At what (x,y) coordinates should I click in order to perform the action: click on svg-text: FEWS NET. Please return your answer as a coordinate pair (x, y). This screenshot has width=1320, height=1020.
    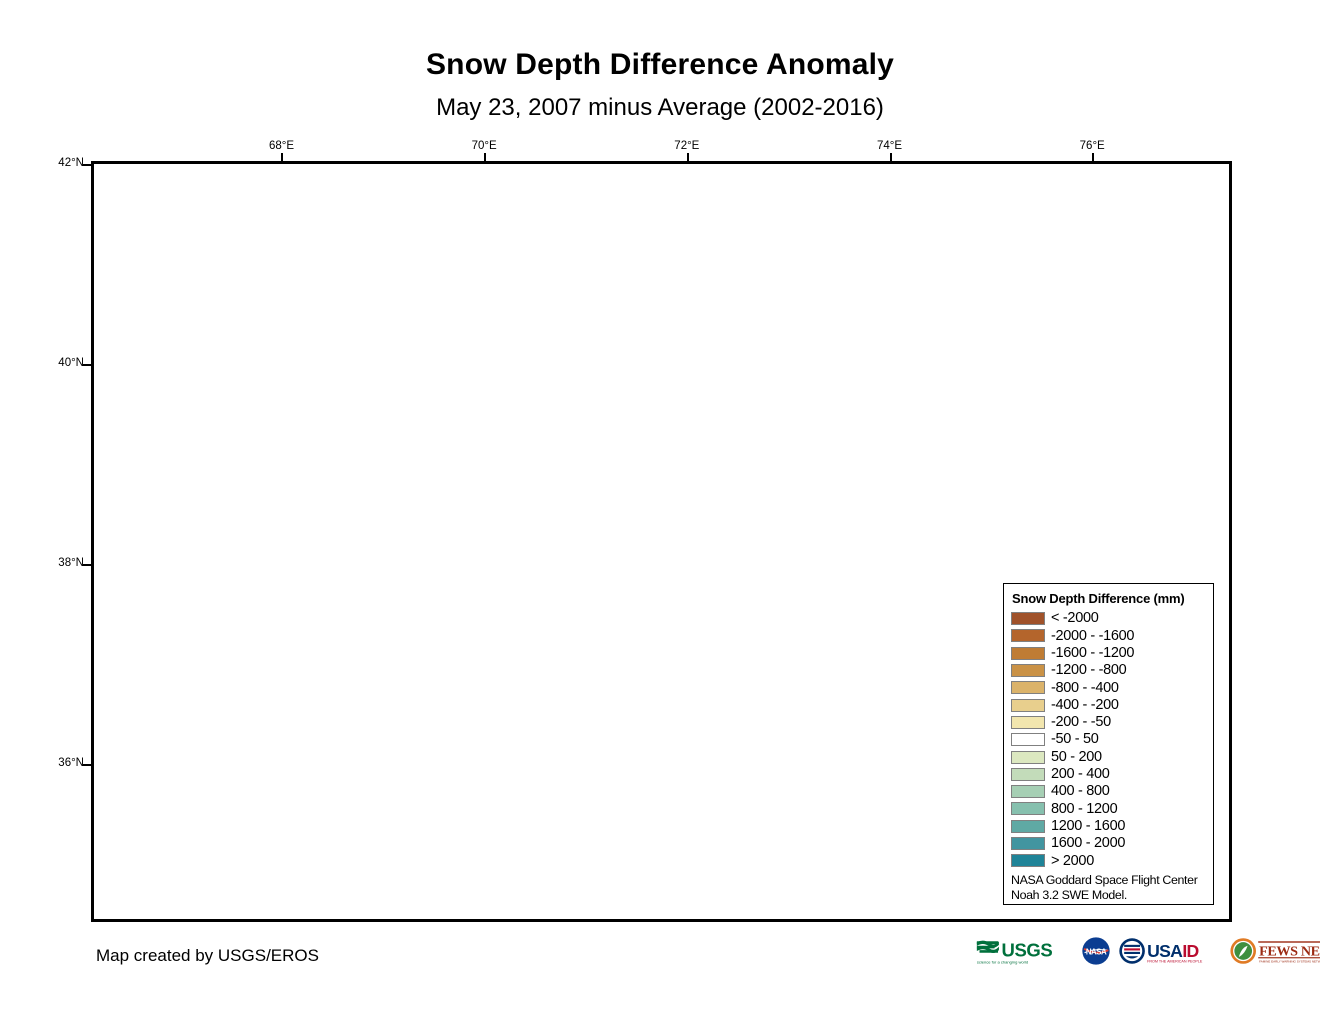
    Looking at the image, I should click on (1289, 951).